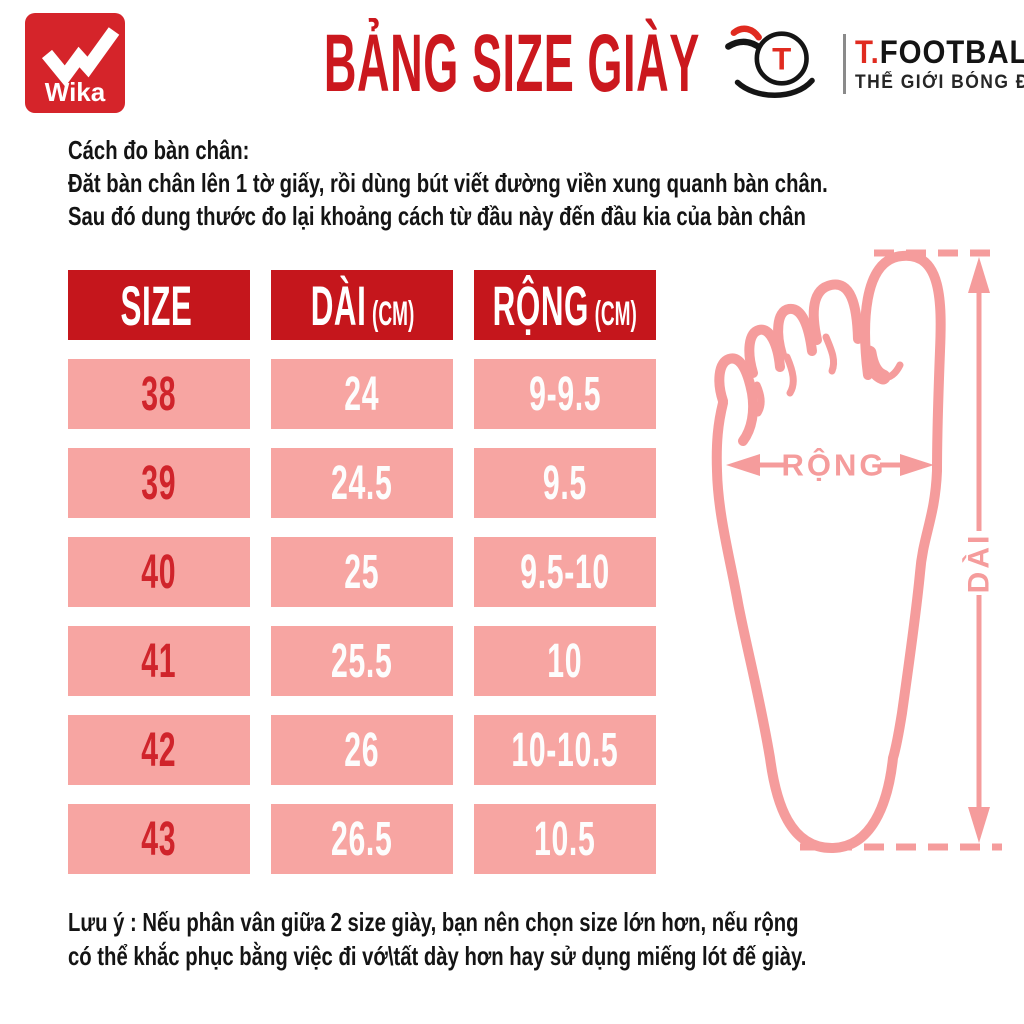 The image size is (1024, 1024). I want to click on logo-circle, so click(781, 58).